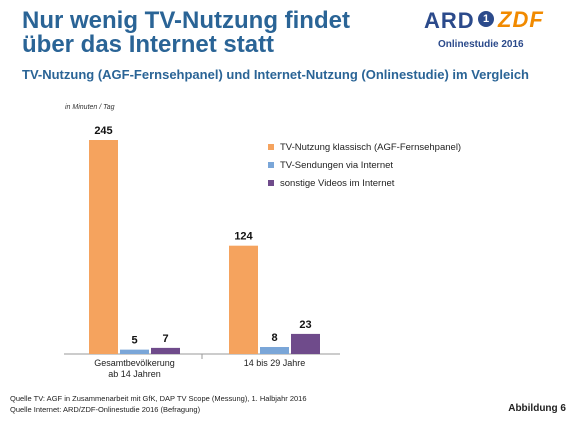 This screenshot has height=430, width=580. What do you see at coordinates (305, 325) in the screenshot?
I see `value-label: 23` at bounding box center [305, 325].